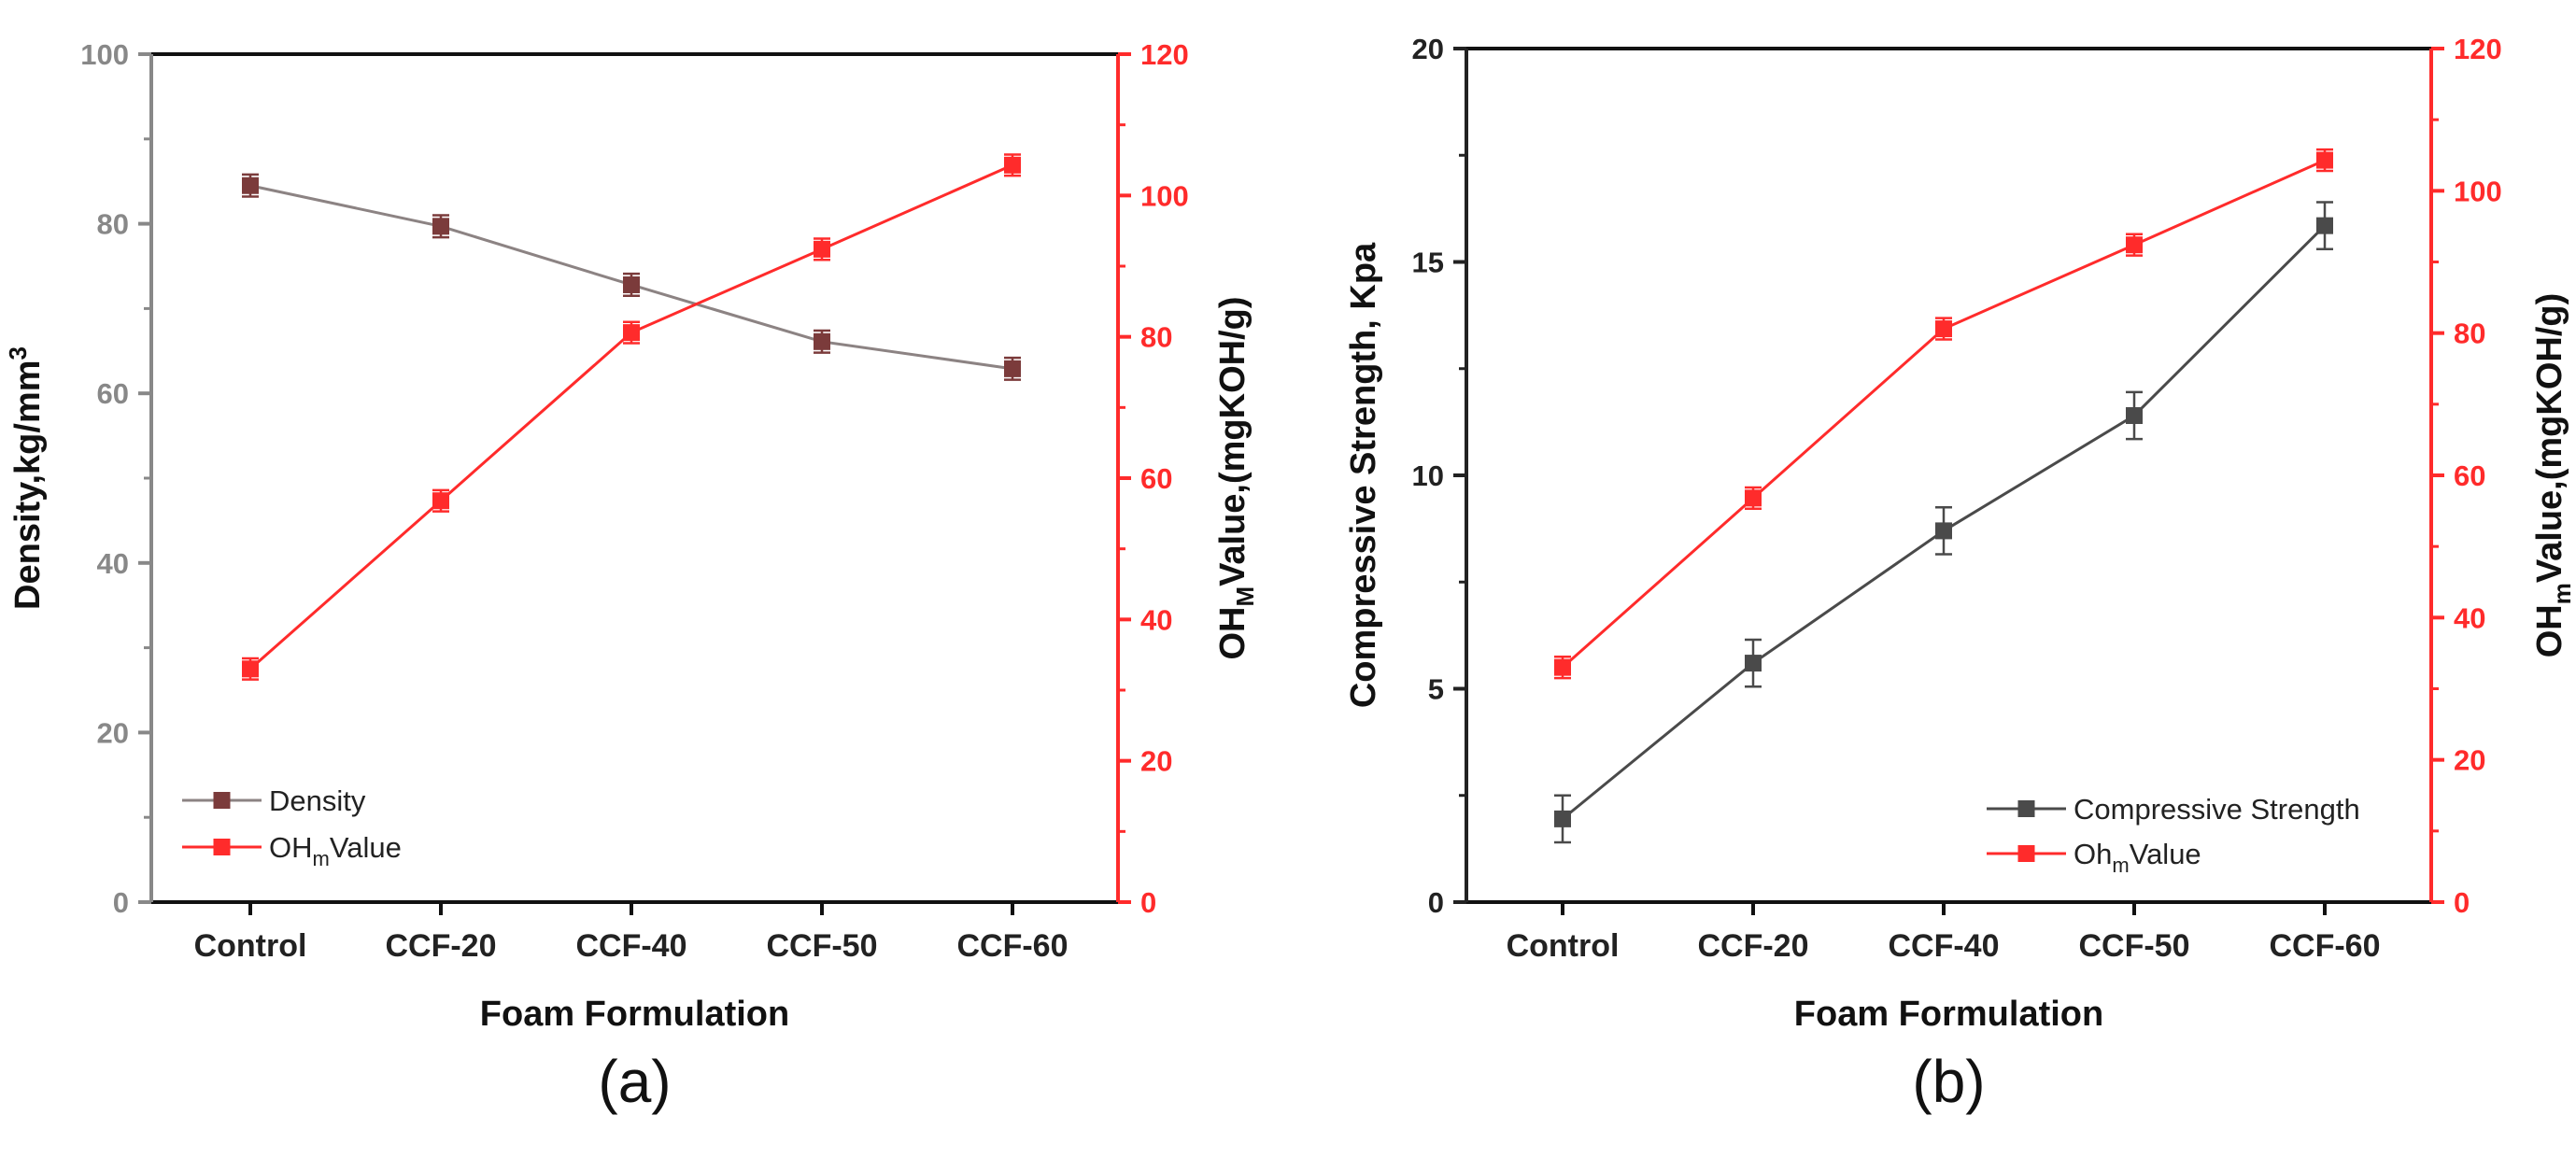  What do you see at coordinates (317, 800) in the screenshot?
I see `legend-label: Density` at bounding box center [317, 800].